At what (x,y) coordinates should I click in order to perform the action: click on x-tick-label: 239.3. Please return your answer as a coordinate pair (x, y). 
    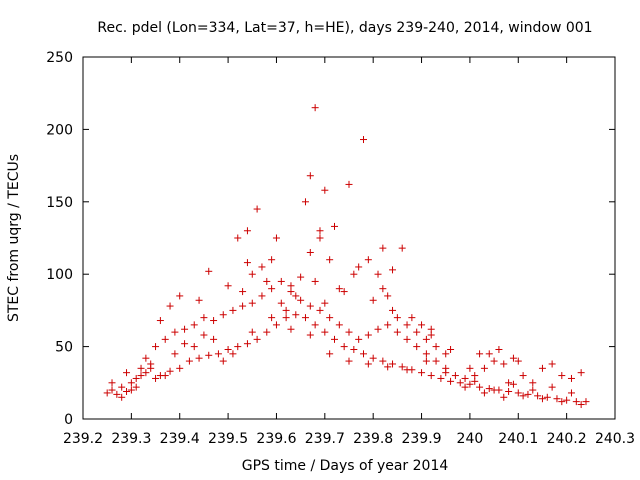
    Looking at the image, I should click on (131, 439).